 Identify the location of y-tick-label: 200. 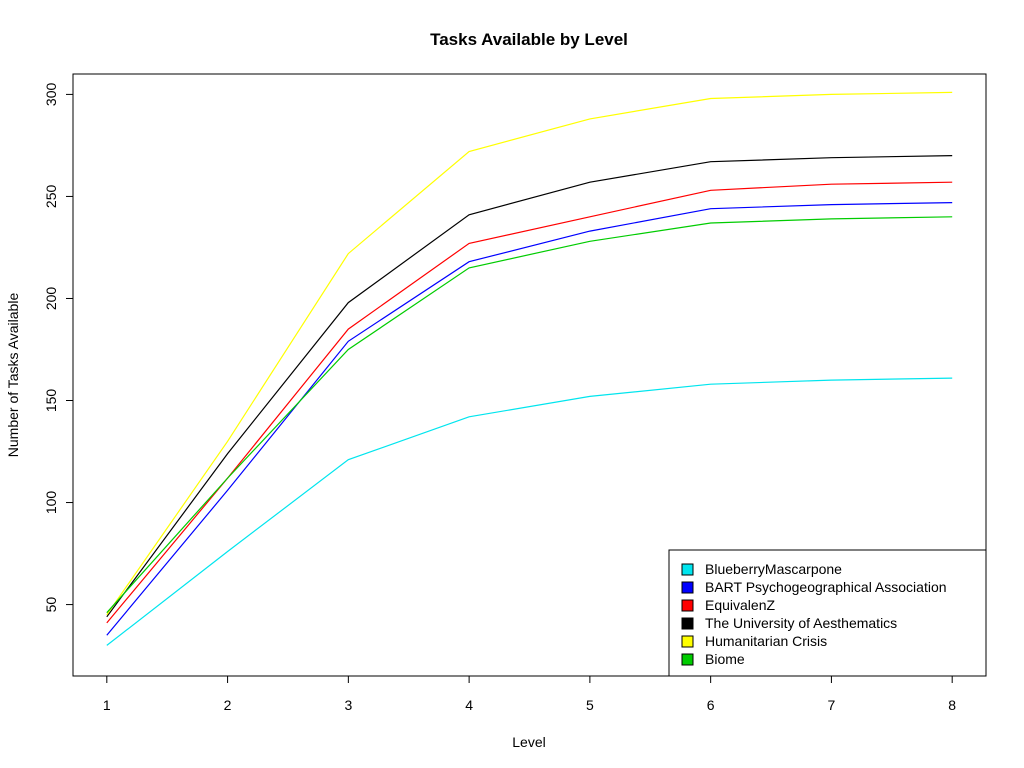
(51, 299).